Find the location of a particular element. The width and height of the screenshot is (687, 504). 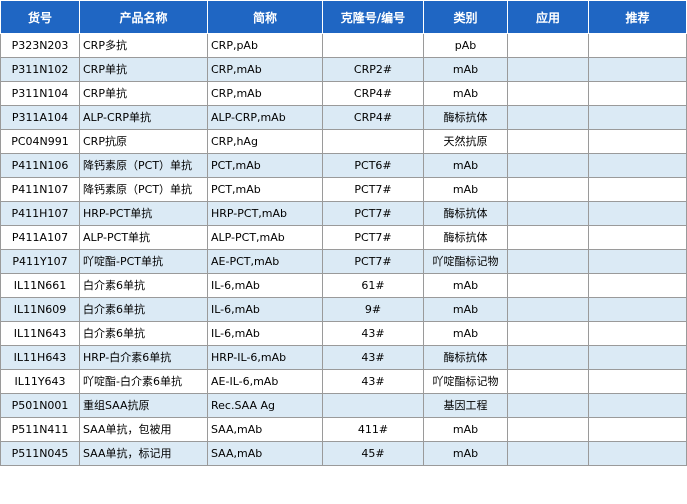

cell-abbr: HRP-PCT,mAb is located at coordinates (265, 213).